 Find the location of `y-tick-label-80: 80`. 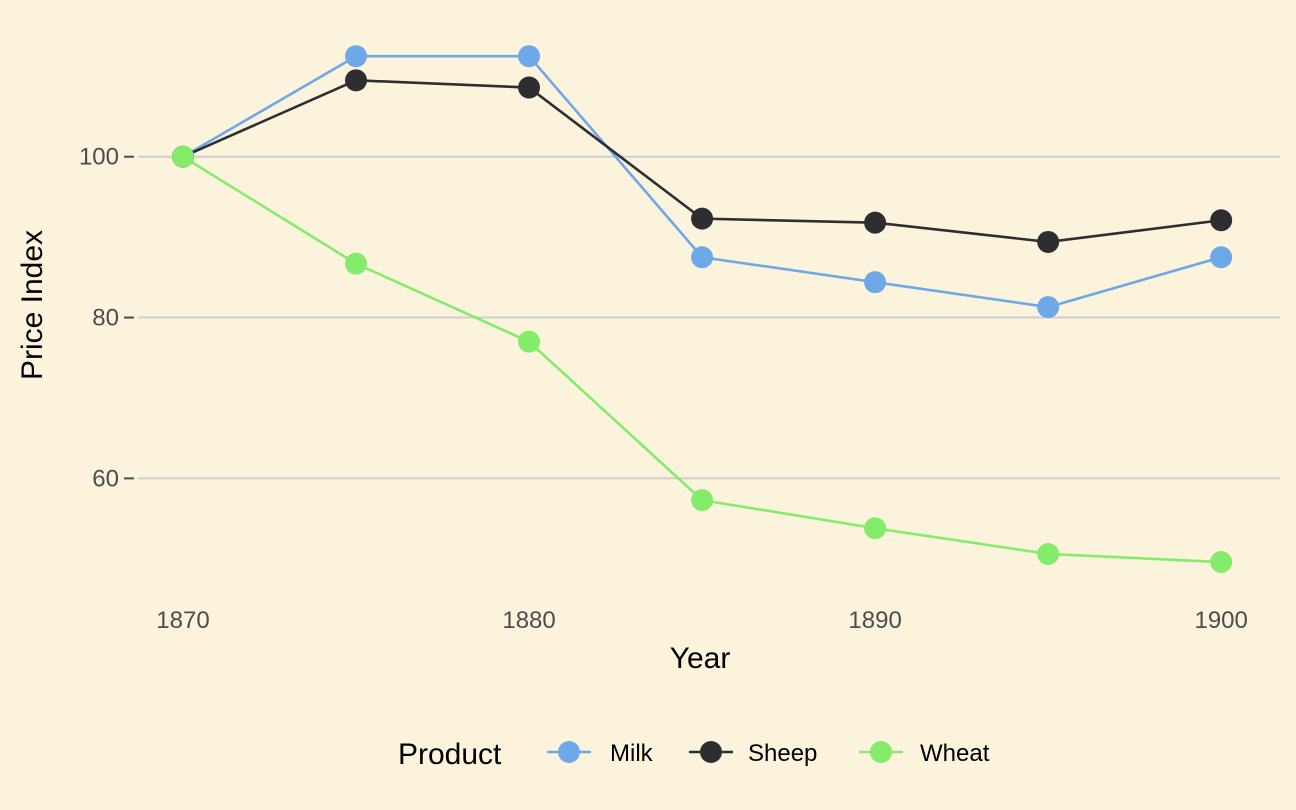

y-tick-label-80: 80 is located at coordinates (105, 318).